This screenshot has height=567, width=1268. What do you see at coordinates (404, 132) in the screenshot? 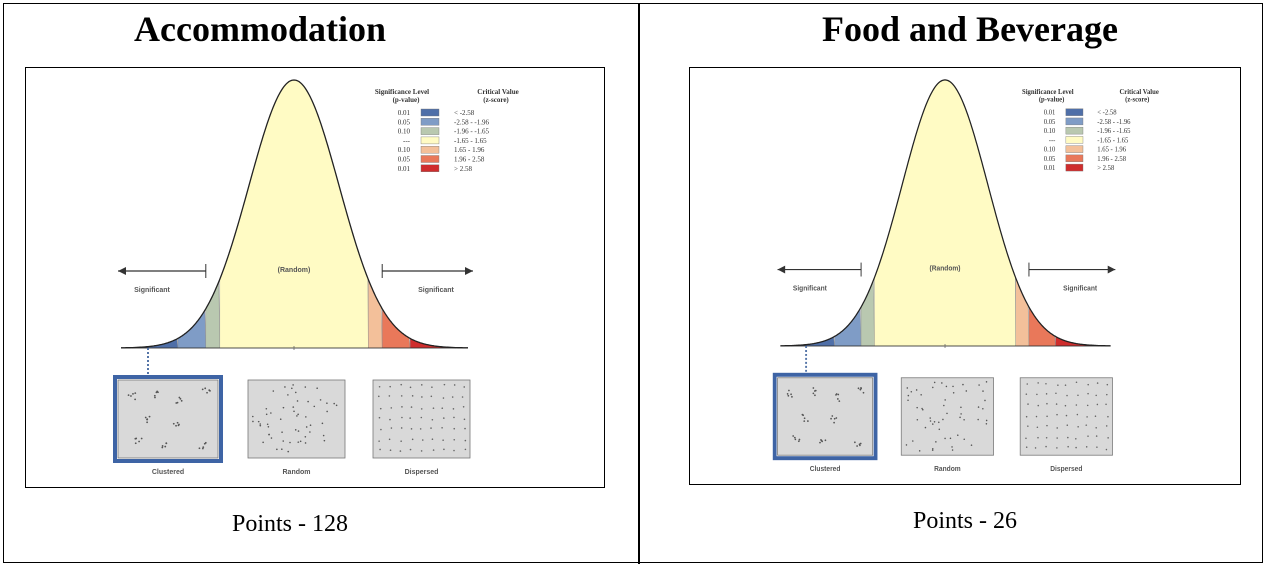
I see `legend-pvalue: 0.10` at bounding box center [404, 132].